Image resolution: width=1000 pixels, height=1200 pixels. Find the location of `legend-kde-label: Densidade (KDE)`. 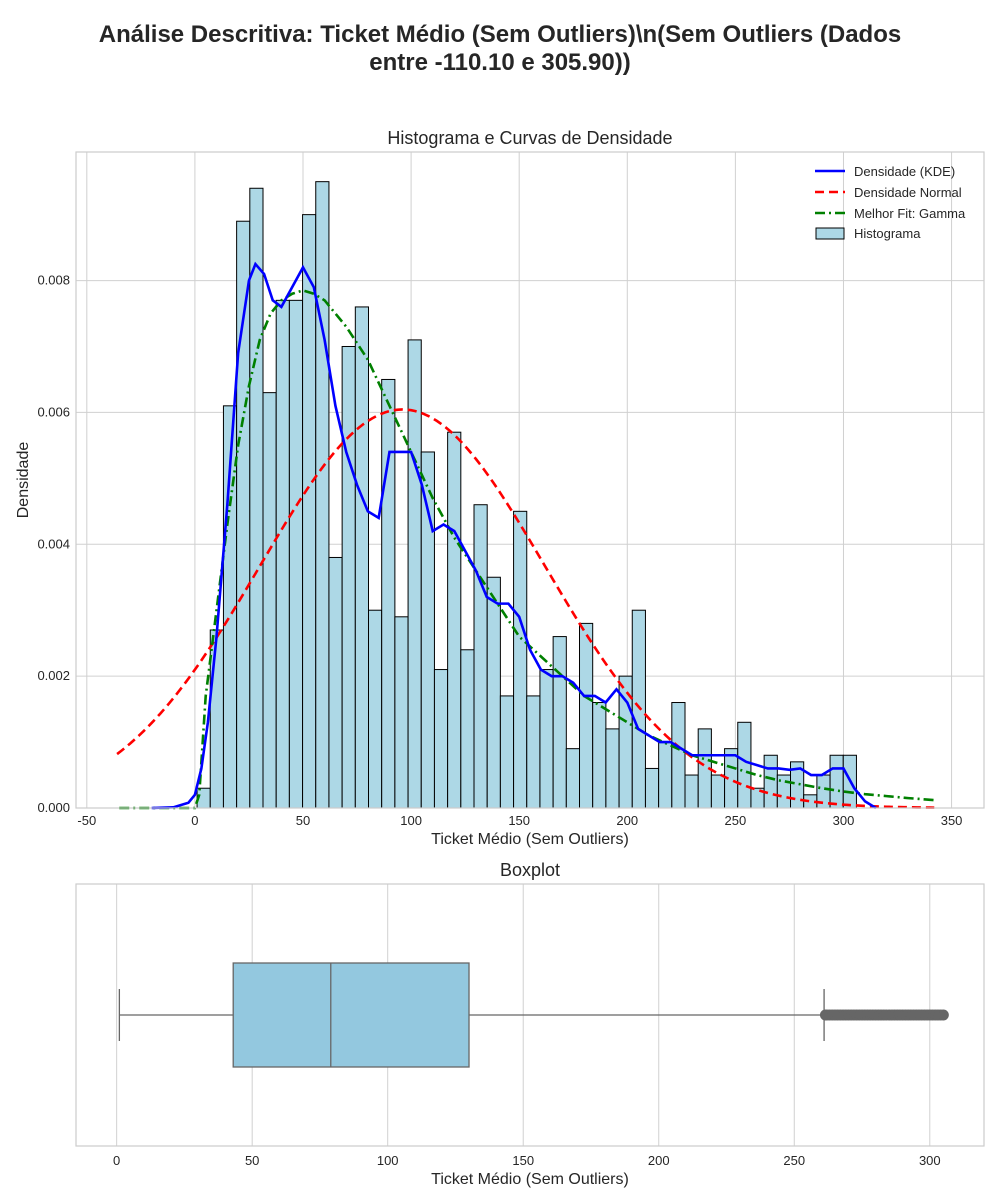

legend-kde-label: Densidade (KDE) is located at coordinates (904, 171).